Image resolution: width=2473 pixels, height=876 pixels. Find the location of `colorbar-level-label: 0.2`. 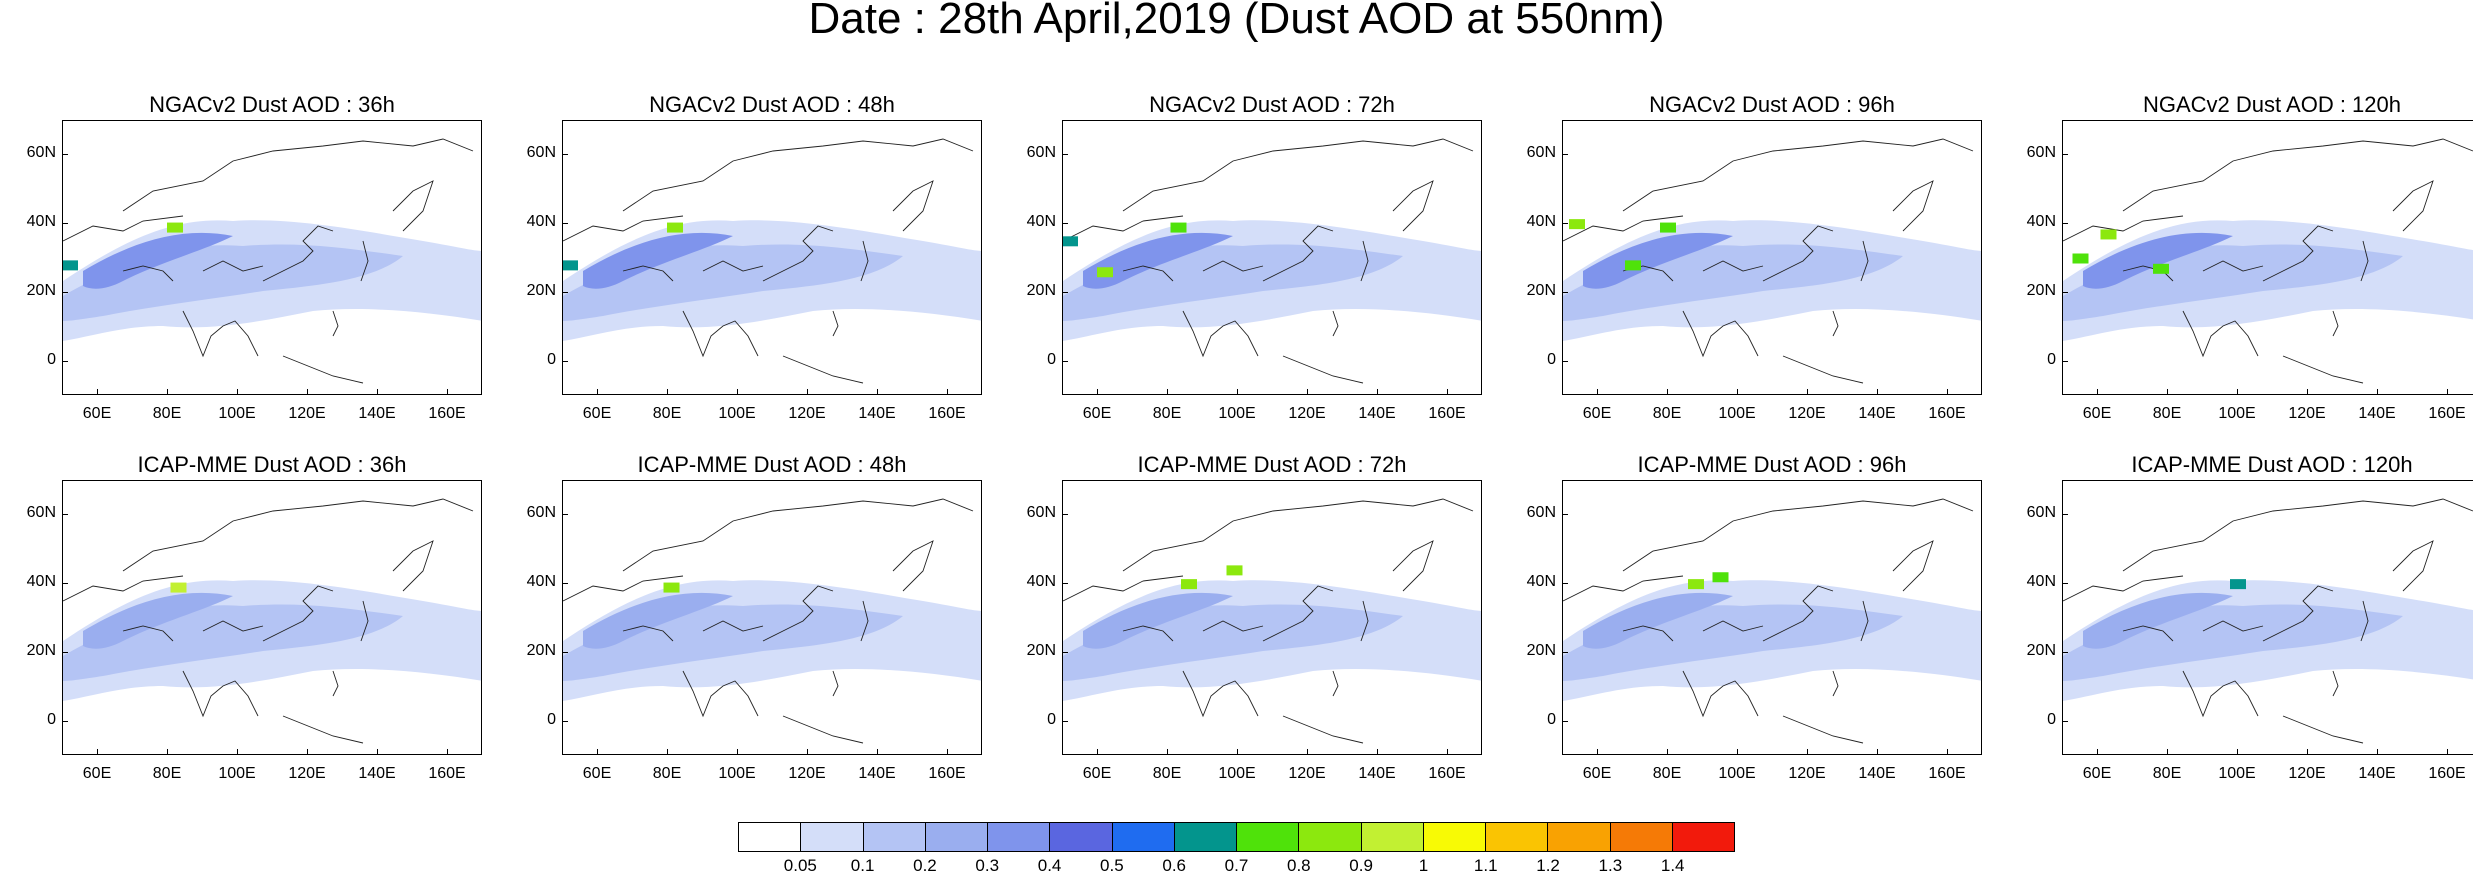

colorbar-level-label: 0.2 is located at coordinates (925, 865).